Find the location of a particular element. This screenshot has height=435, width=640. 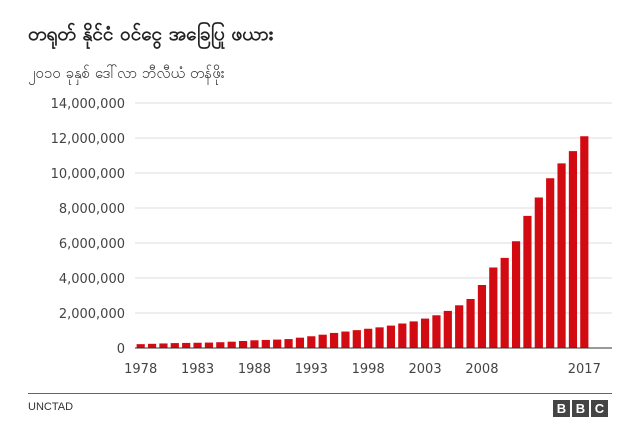

y-tick-label: 14,000,000 is located at coordinates (88, 104).